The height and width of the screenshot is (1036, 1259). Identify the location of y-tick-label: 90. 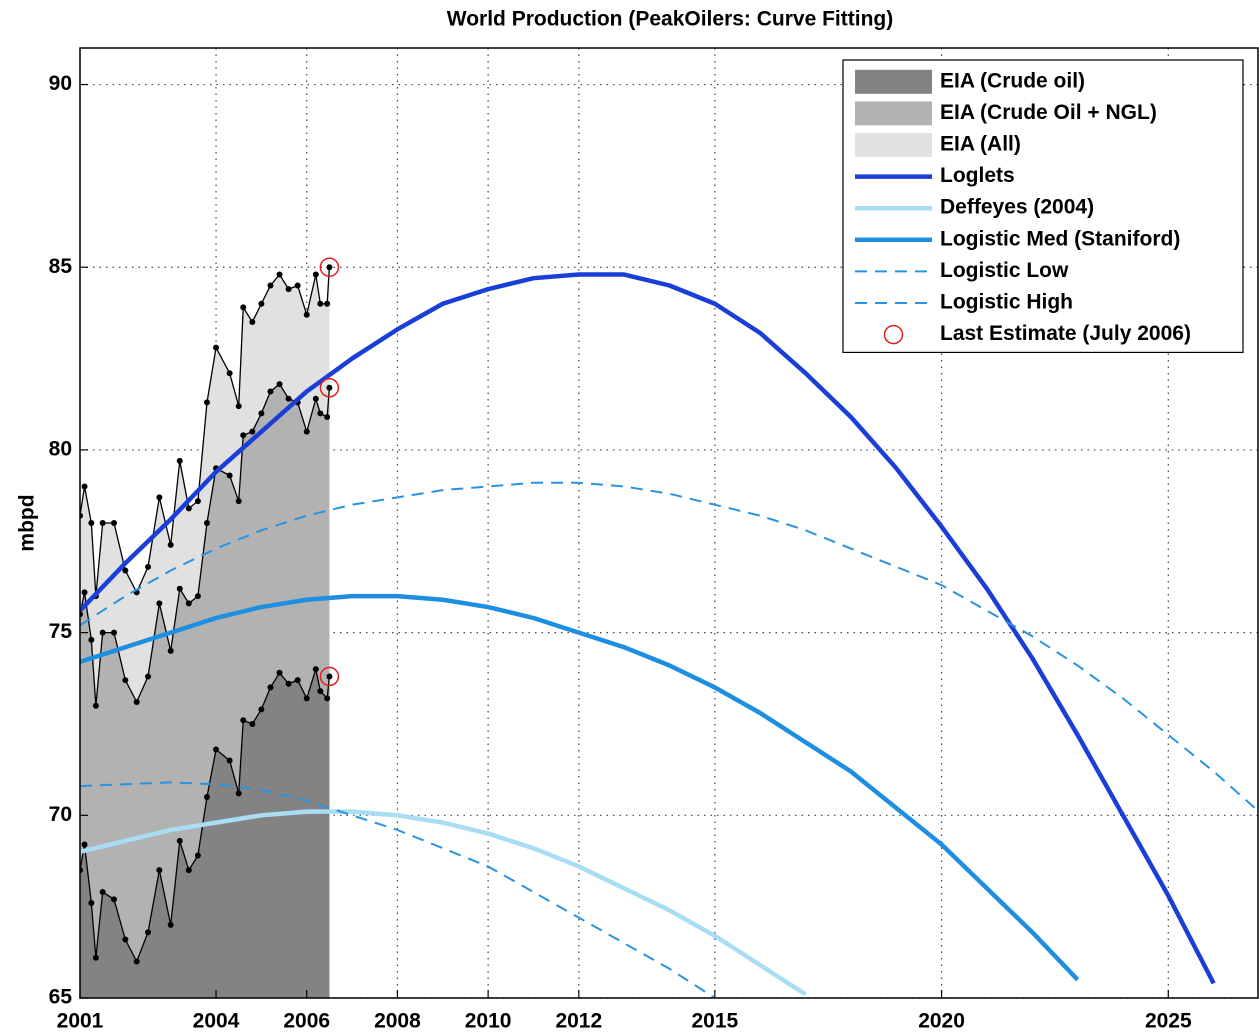
(60, 83).